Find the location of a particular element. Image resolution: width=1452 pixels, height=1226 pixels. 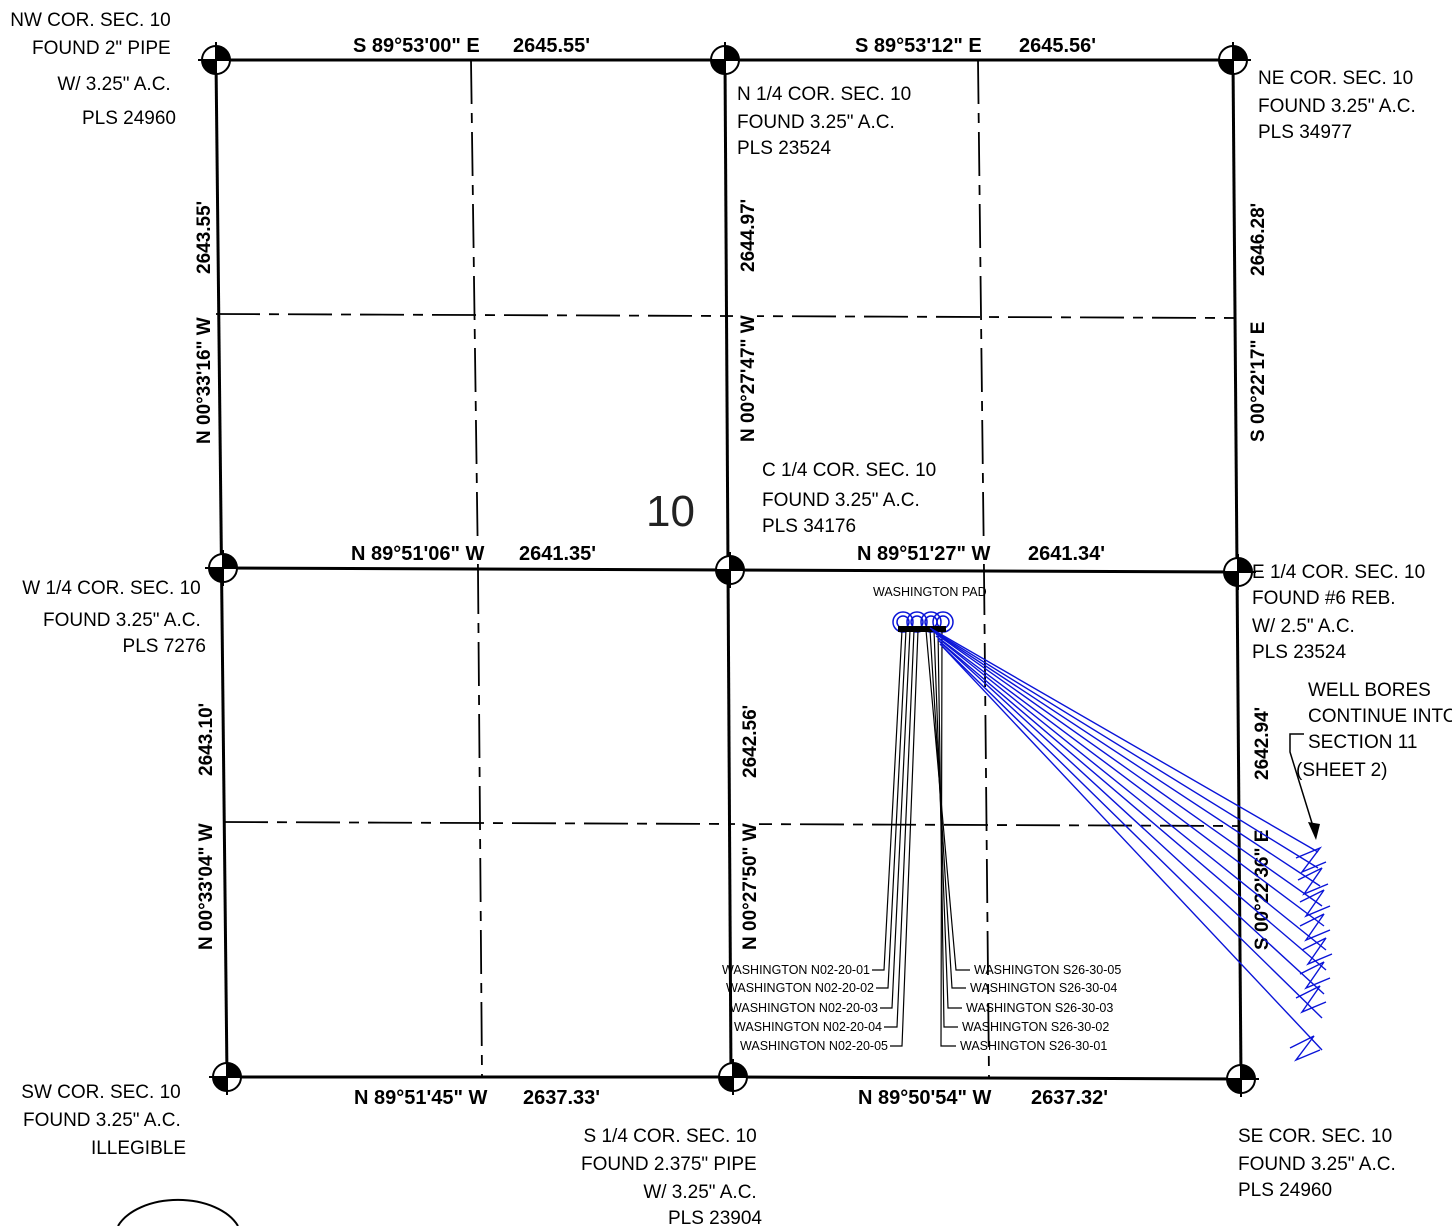

upper-sixteenth-line is located at coordinates (726, 316).